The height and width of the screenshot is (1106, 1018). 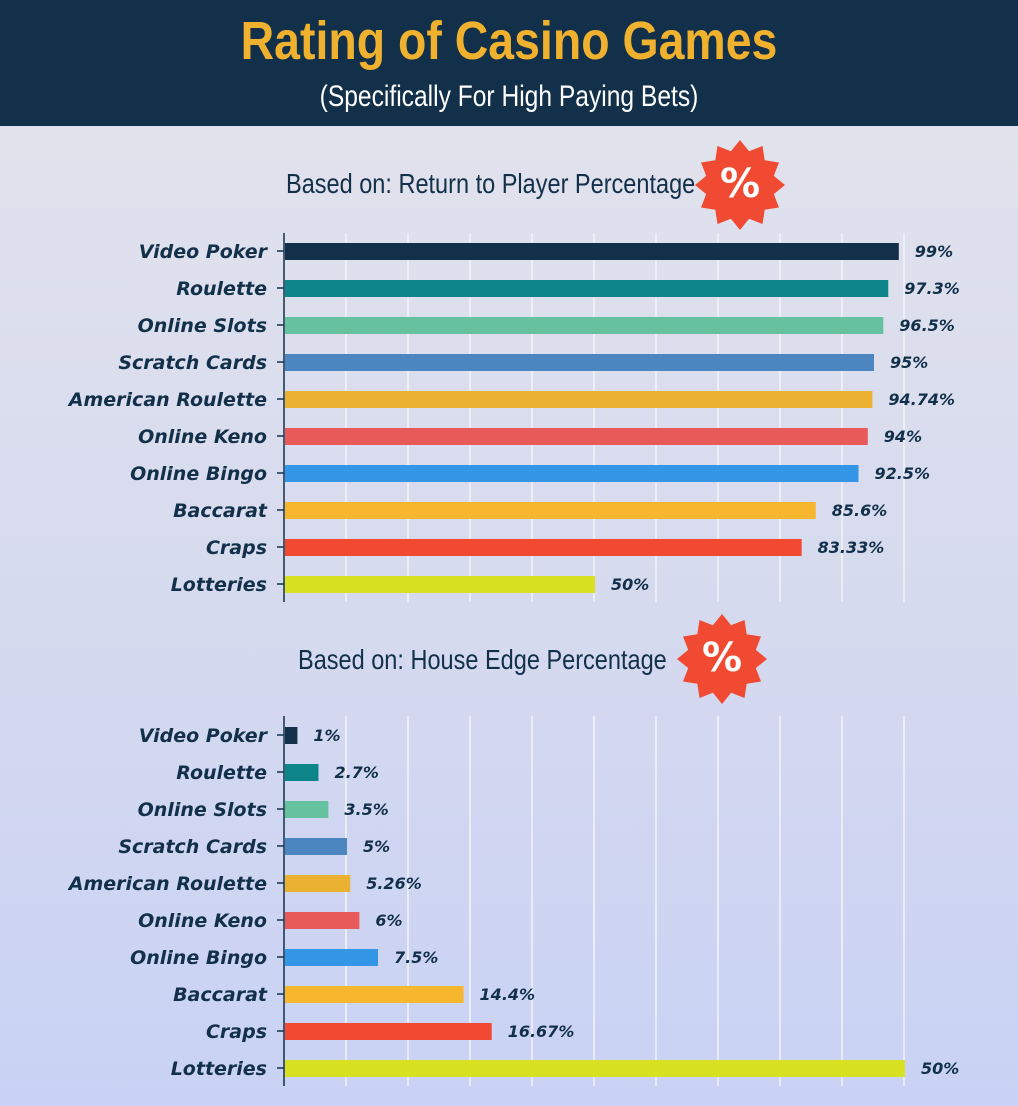 What do you see at coordinates (860, 510) in the screenshot?
I see `value-label: 85.6%` at bounding box center [860, 510].